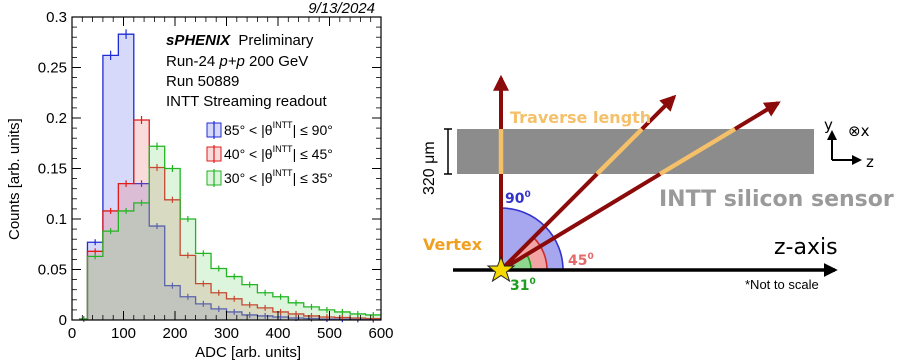 This screenshot has width=907, height=361. I want to click on vertex-label: Vertex, so click(453, 244).